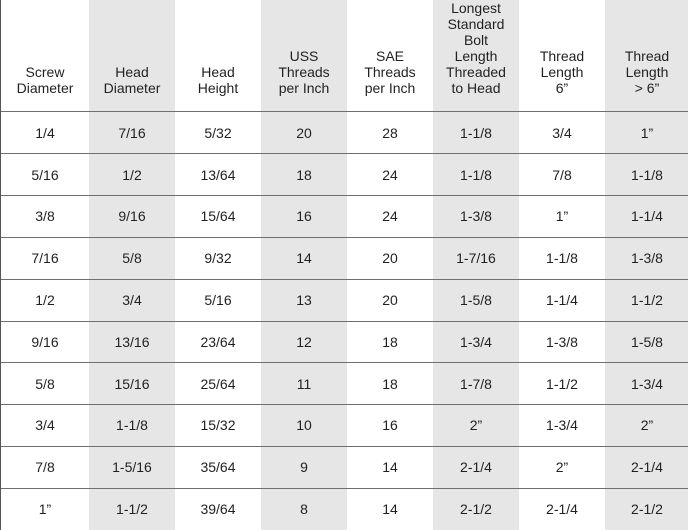 Image resolution: width=688 pixels, height=530 pixels. What do you see at coordinates (562, 341) in the screenshot?
I see `data-cell: 1-3/8` at bounding box center [562, 341].